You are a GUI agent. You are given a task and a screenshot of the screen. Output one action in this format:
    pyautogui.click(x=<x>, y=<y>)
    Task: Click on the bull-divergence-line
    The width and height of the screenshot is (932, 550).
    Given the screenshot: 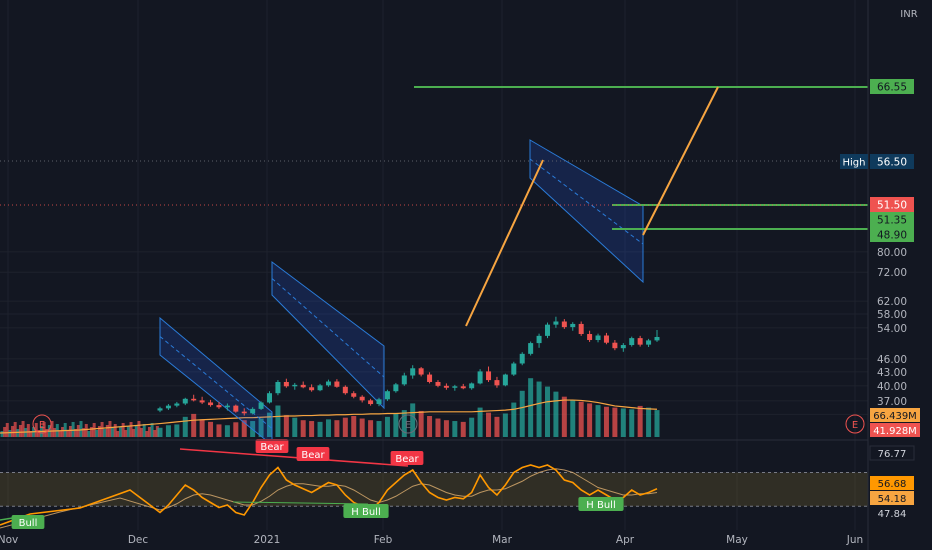 What is the action you would take?
    pyautogui.click(x=300, y=503)
    